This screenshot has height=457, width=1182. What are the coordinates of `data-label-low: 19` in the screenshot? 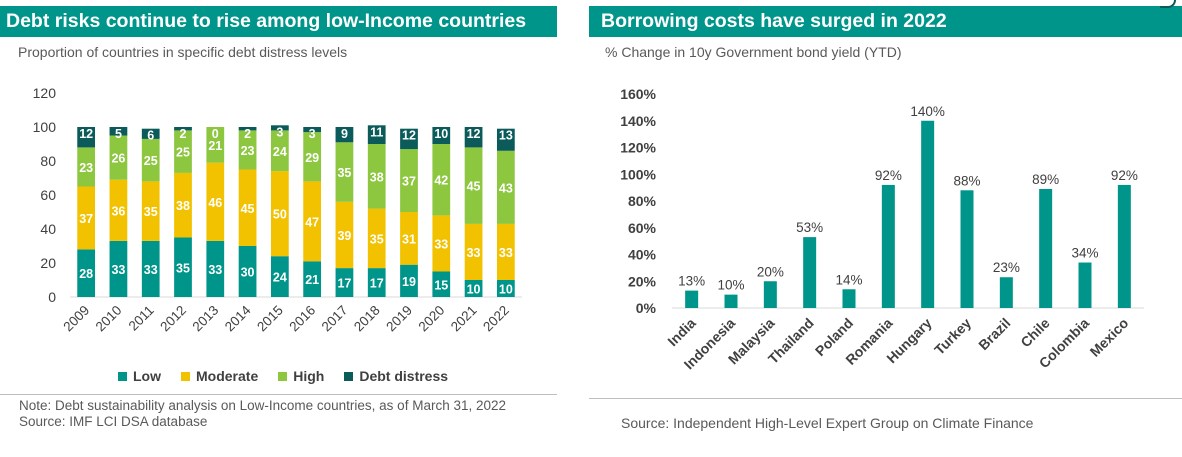 It's located at (409, 282).